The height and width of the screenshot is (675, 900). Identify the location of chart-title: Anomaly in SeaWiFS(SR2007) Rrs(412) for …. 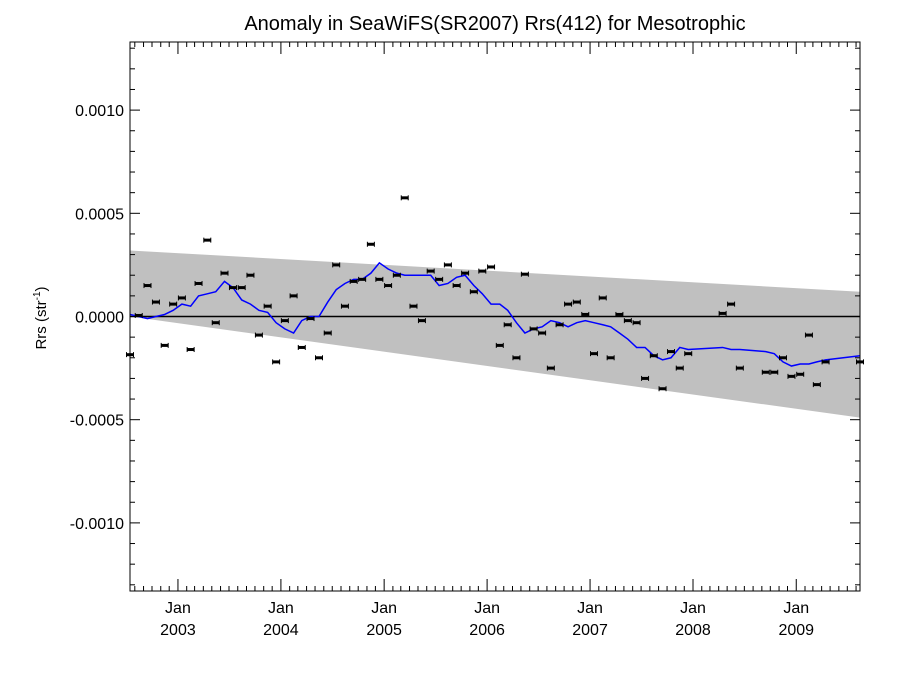
(494, 24).